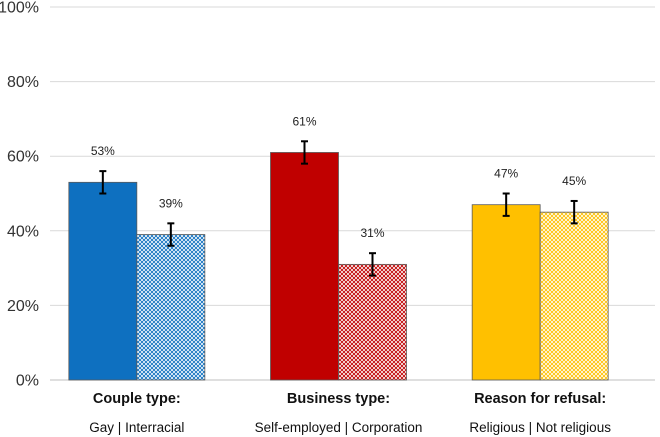  Describe the element at coordinates (339, 427) in the screenshot. I see `group-subtitle: Self-employed | Corporation` at that location.